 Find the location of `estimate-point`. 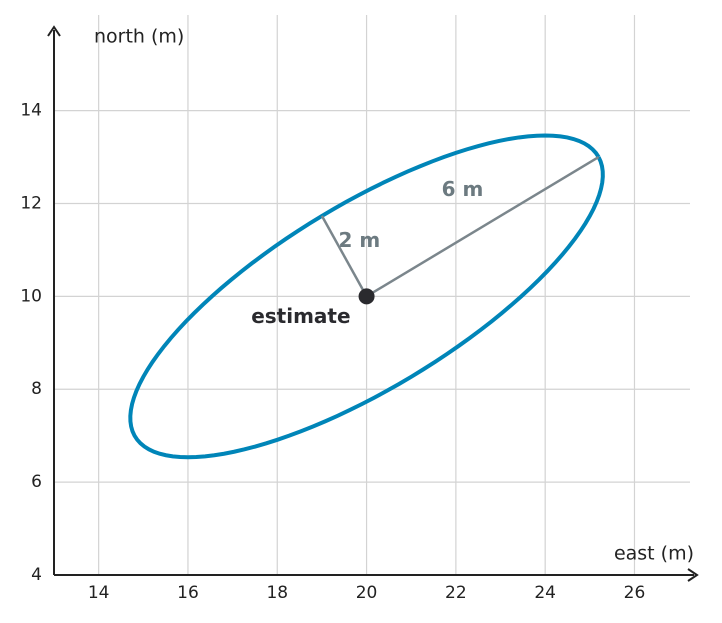

estimate-point is located at coordinates (366, 296).